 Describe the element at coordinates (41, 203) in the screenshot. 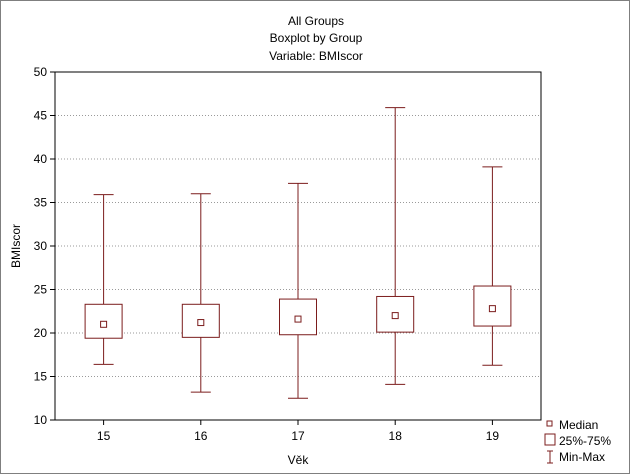

I see `y-tick-label: 35` at that location.